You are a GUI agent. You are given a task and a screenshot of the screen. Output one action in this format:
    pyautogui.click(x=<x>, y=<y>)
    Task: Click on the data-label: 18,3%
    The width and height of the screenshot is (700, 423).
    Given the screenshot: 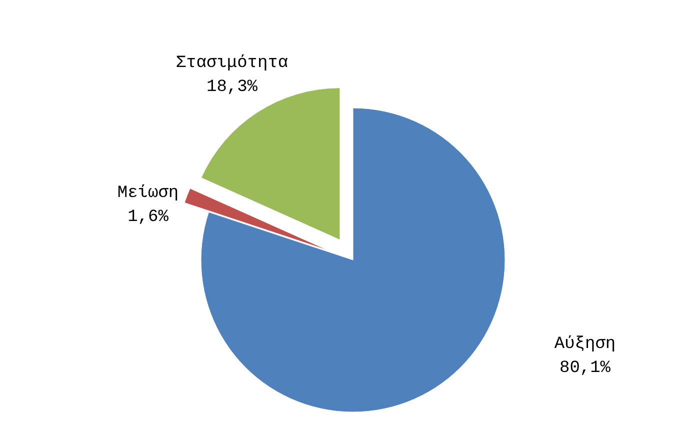 What is the action you would take?
    pyautogui.click(x=232, y=87)
    